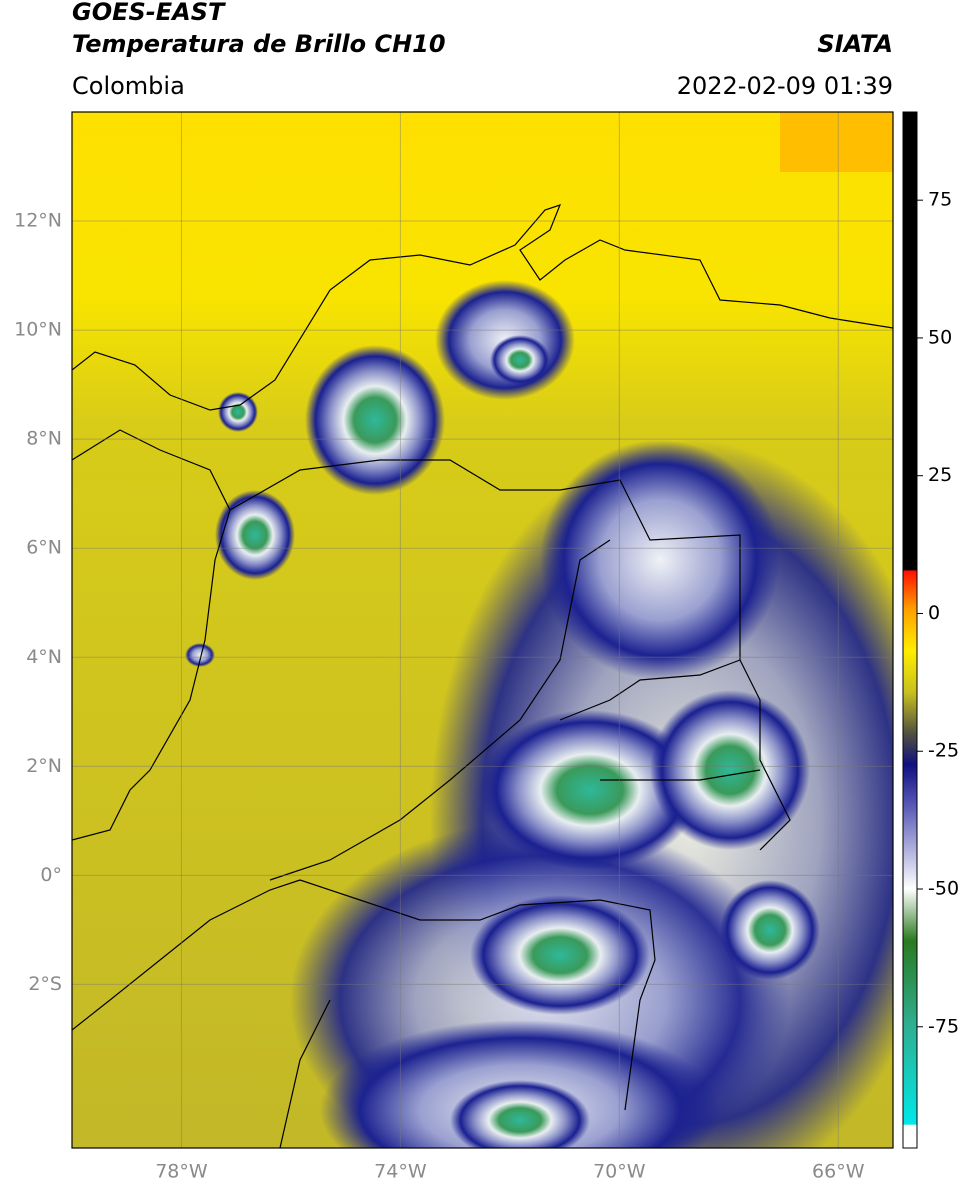 The image size is (966, 1190). What do you see at coordinates (259, 44) in the screenshot?
I see `subtitle: Temperatura de Brillo CH10` at bounding box center [259, 44].